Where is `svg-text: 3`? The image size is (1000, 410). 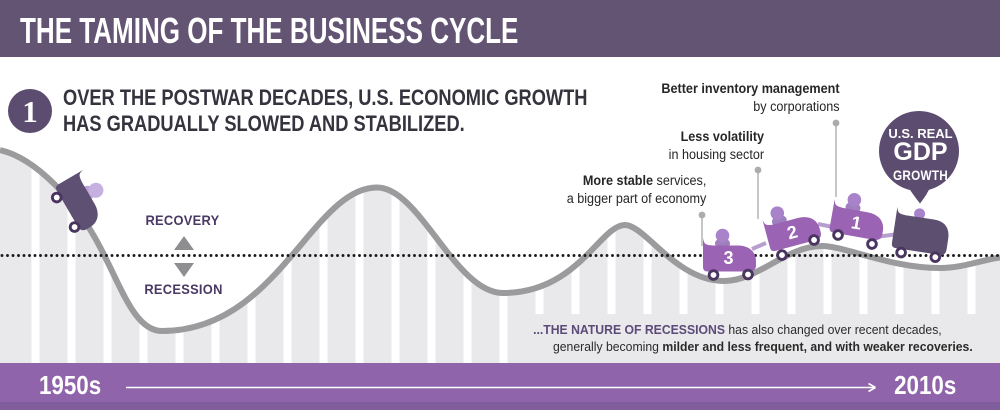
svg-text: 3 is located at coordinates (728, 258).